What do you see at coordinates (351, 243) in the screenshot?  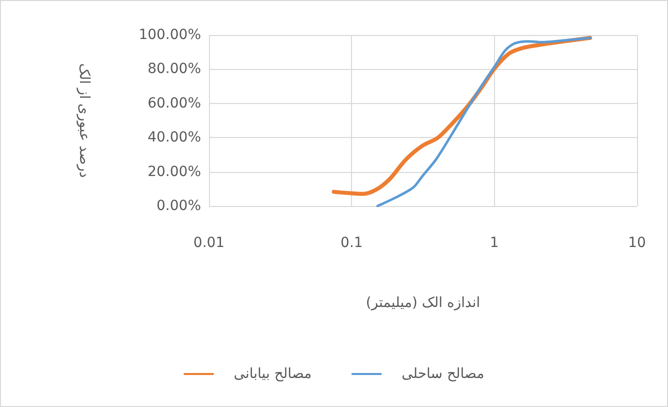 I see `x-tick-label: 0.1` at bounding box center [351, 243].